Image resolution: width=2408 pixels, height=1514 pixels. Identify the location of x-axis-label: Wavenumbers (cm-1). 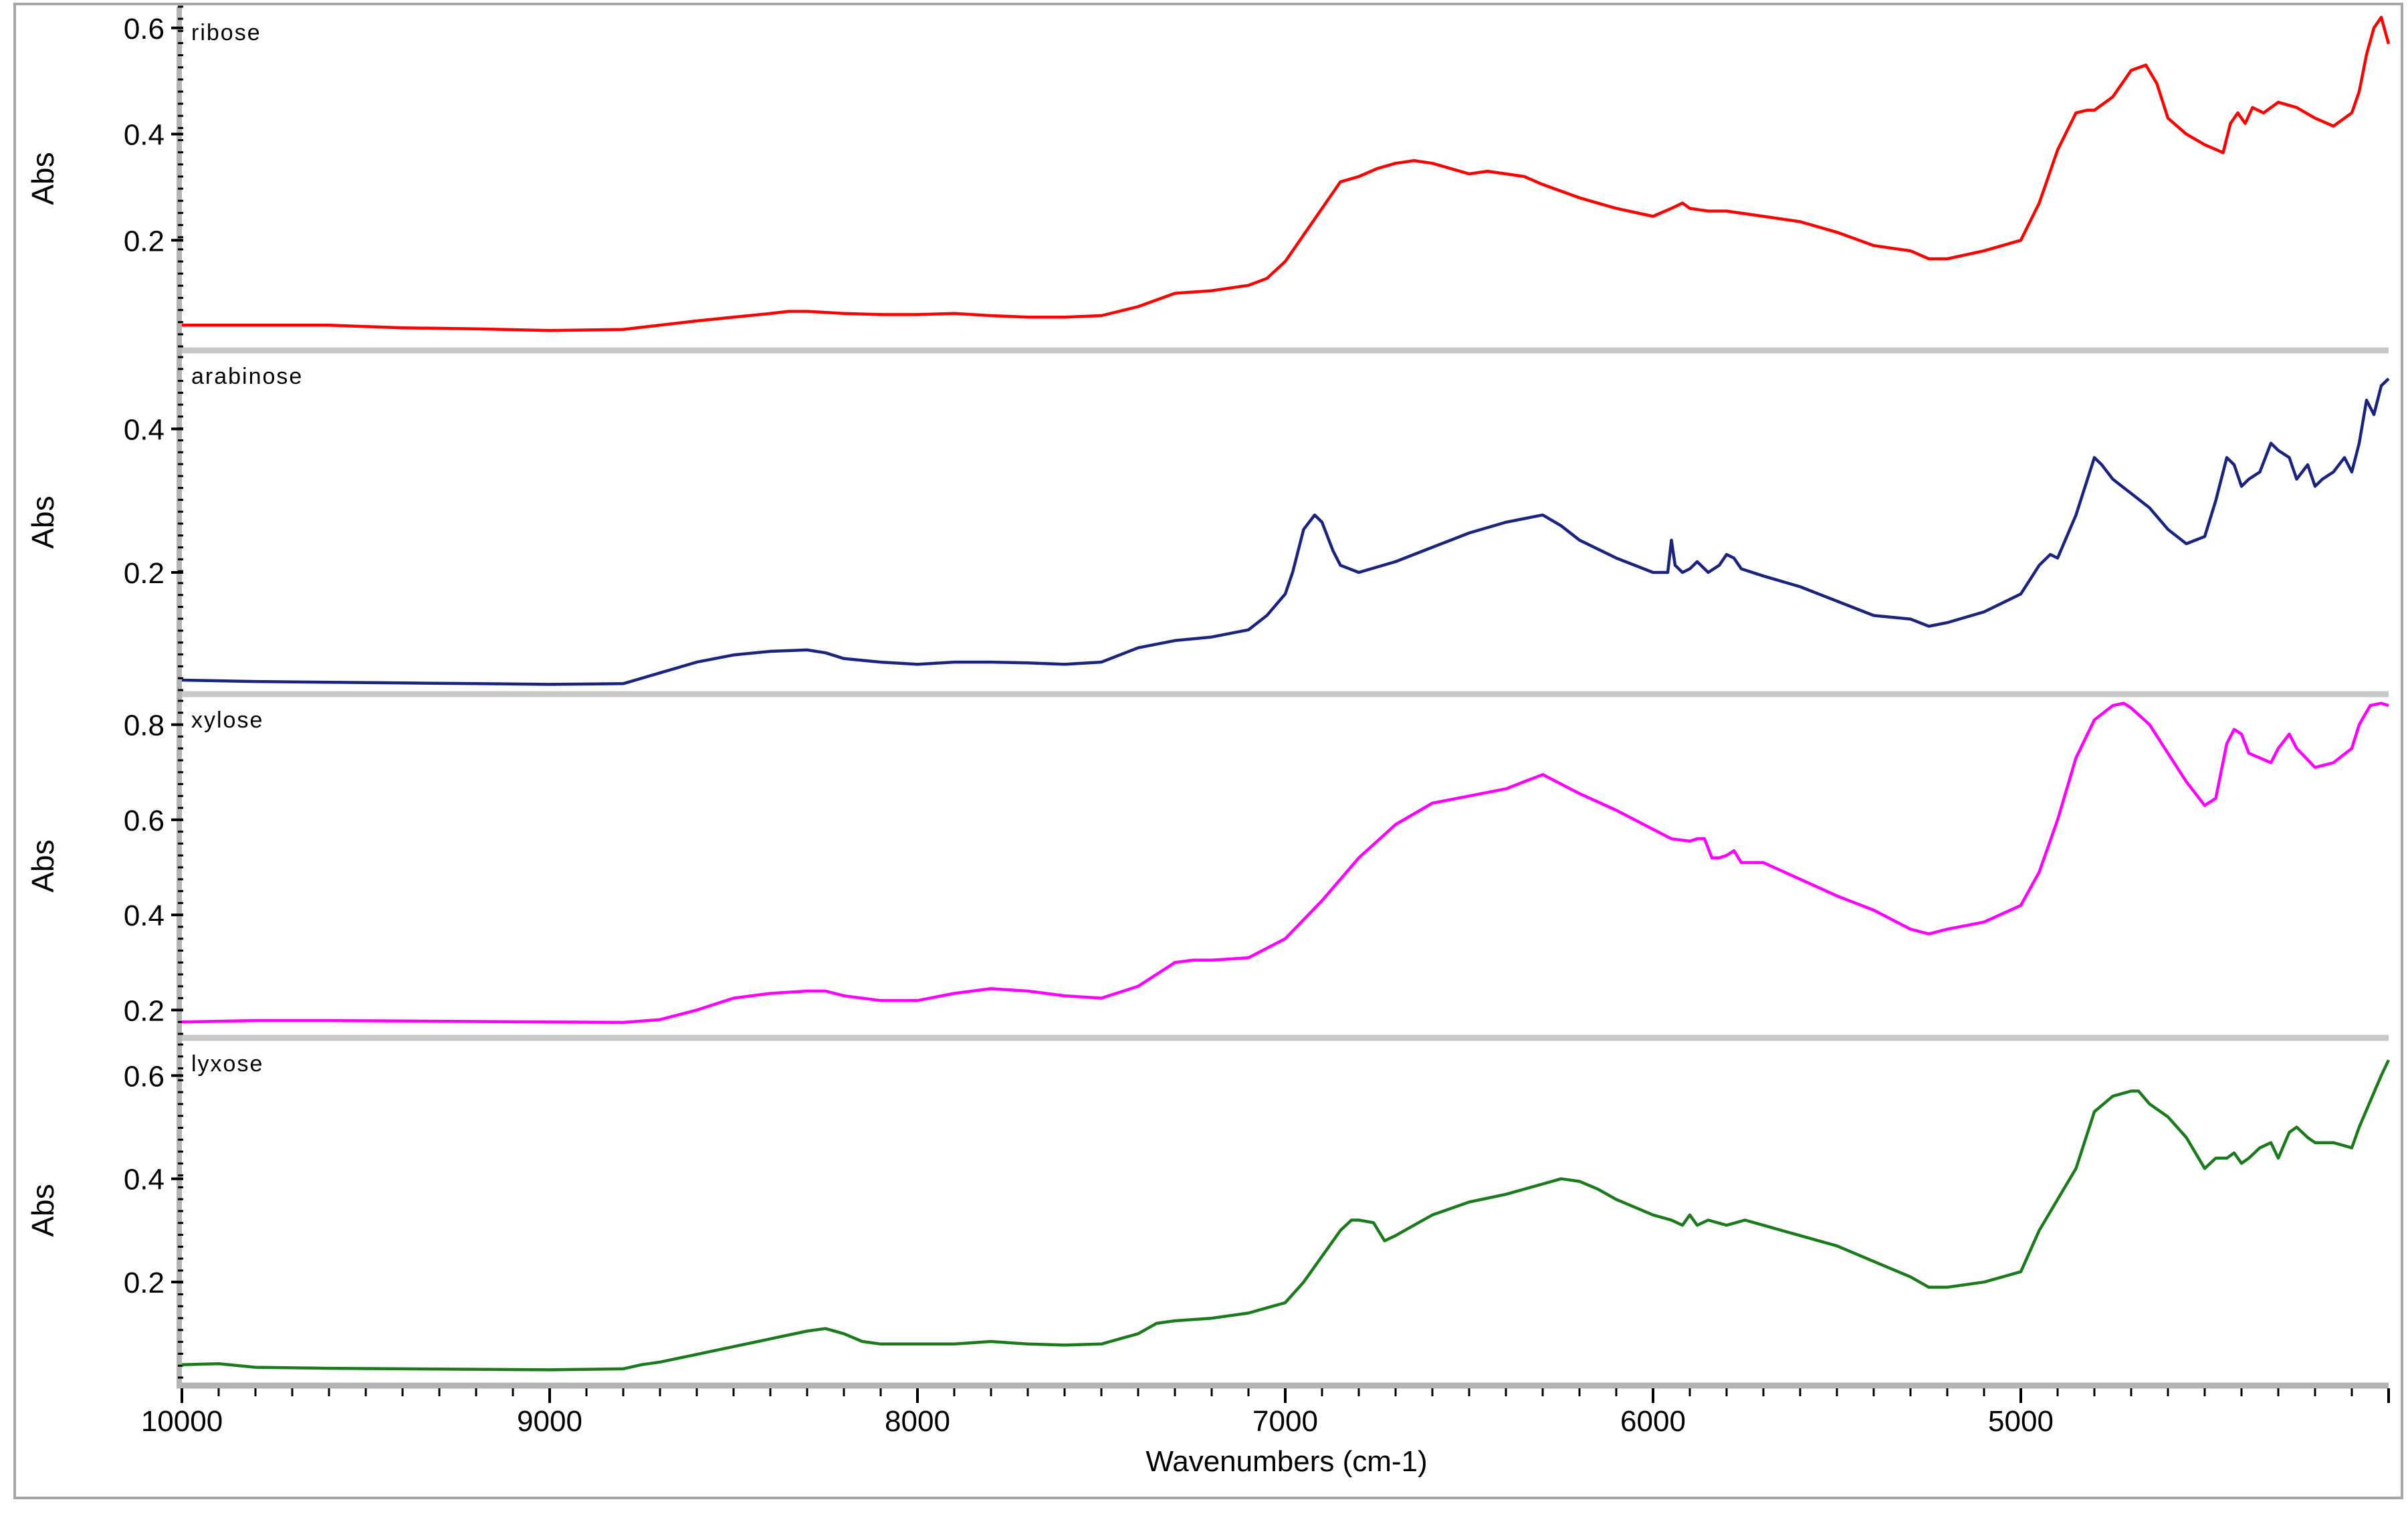
(1286, 1461).